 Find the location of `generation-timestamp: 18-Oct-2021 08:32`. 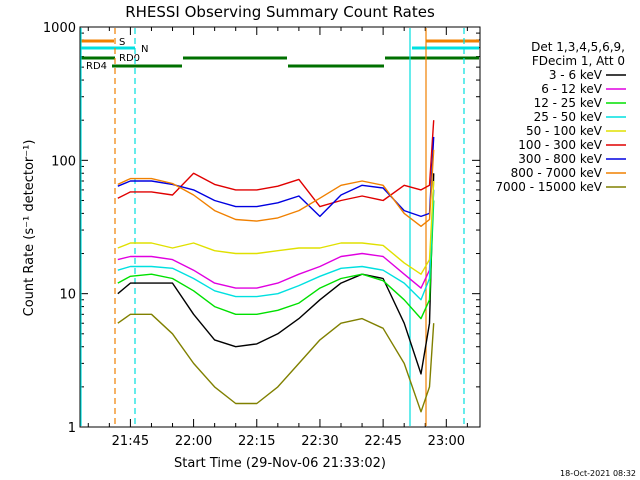

generation-timestamp: 18-Oct-2021 08:32 is located at coordinates (598, 473).